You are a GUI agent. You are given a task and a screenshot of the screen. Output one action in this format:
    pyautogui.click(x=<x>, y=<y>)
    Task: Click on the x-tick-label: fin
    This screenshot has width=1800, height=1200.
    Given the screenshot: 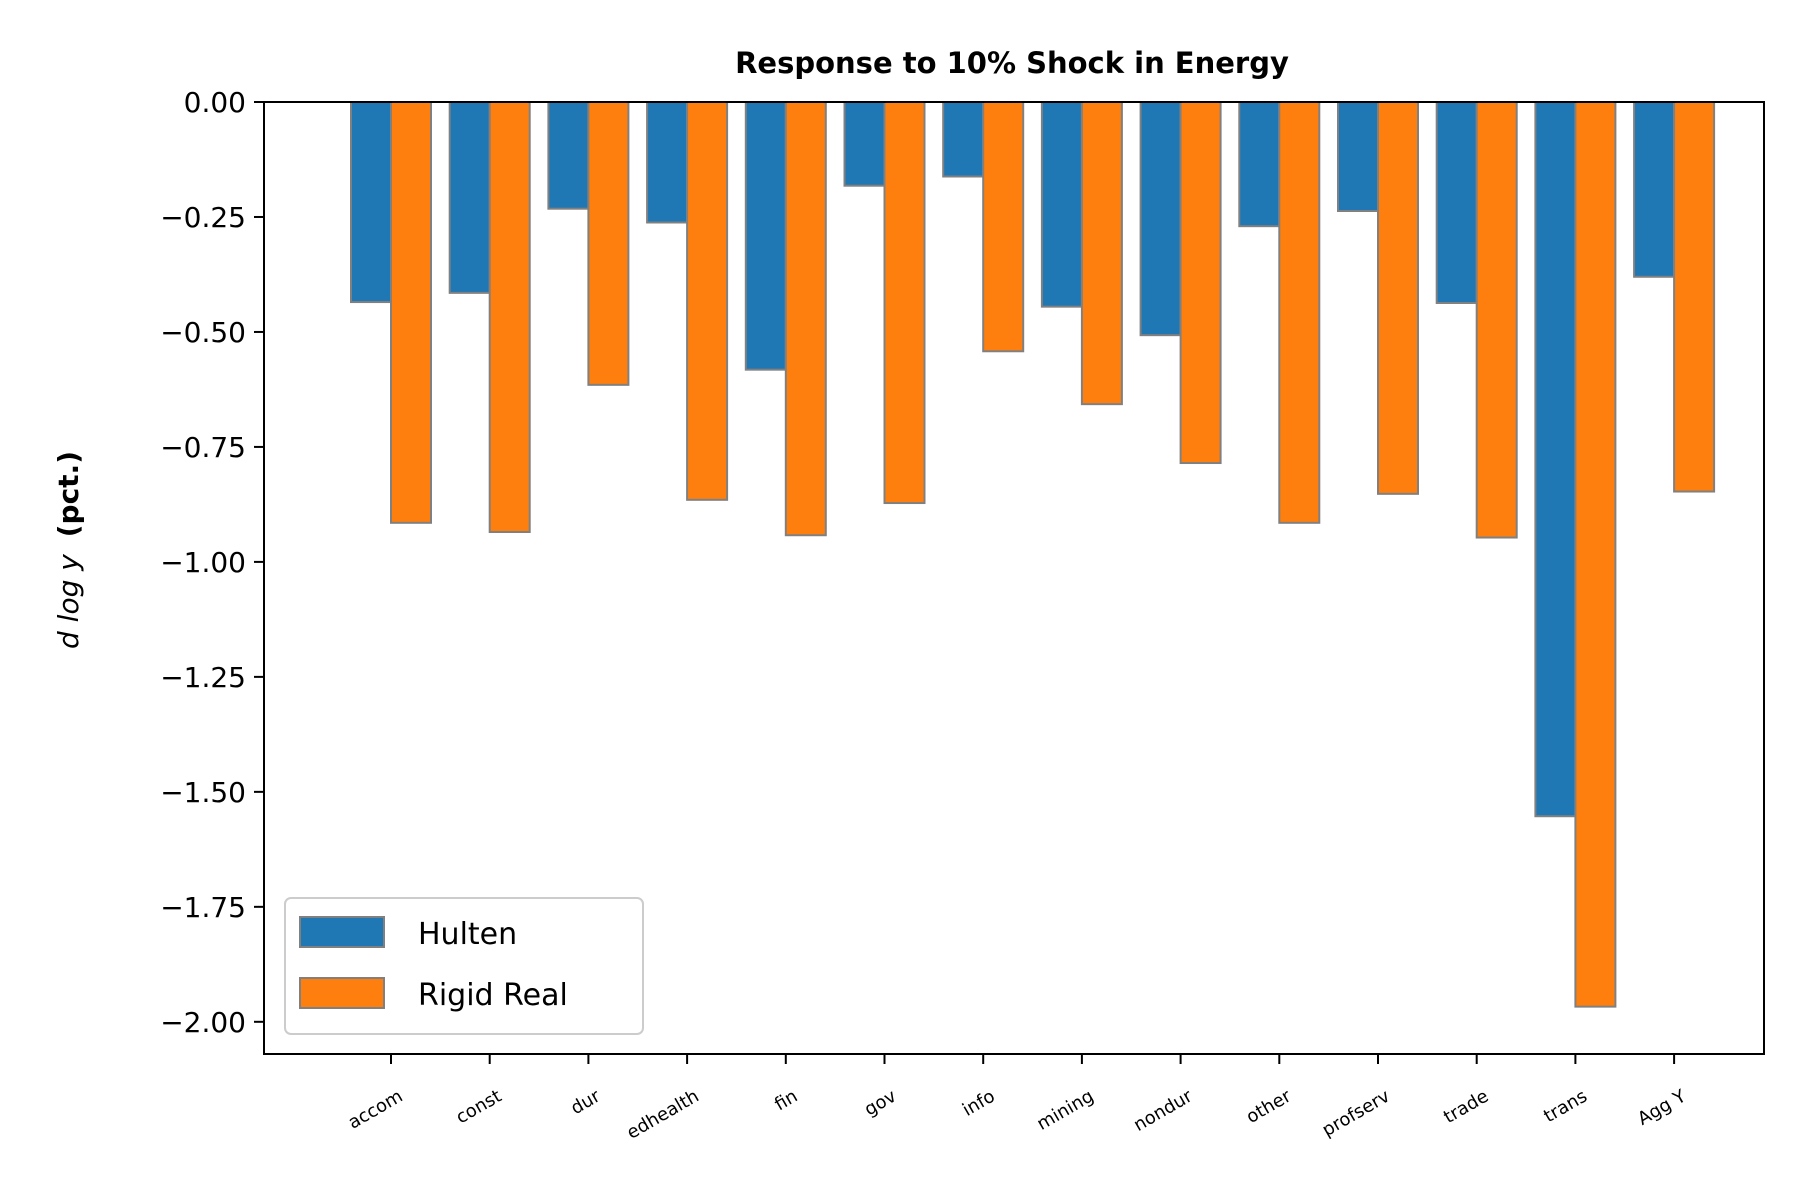 What is the action you would take?
    pyautogui.click(x=786, y=1101)
    